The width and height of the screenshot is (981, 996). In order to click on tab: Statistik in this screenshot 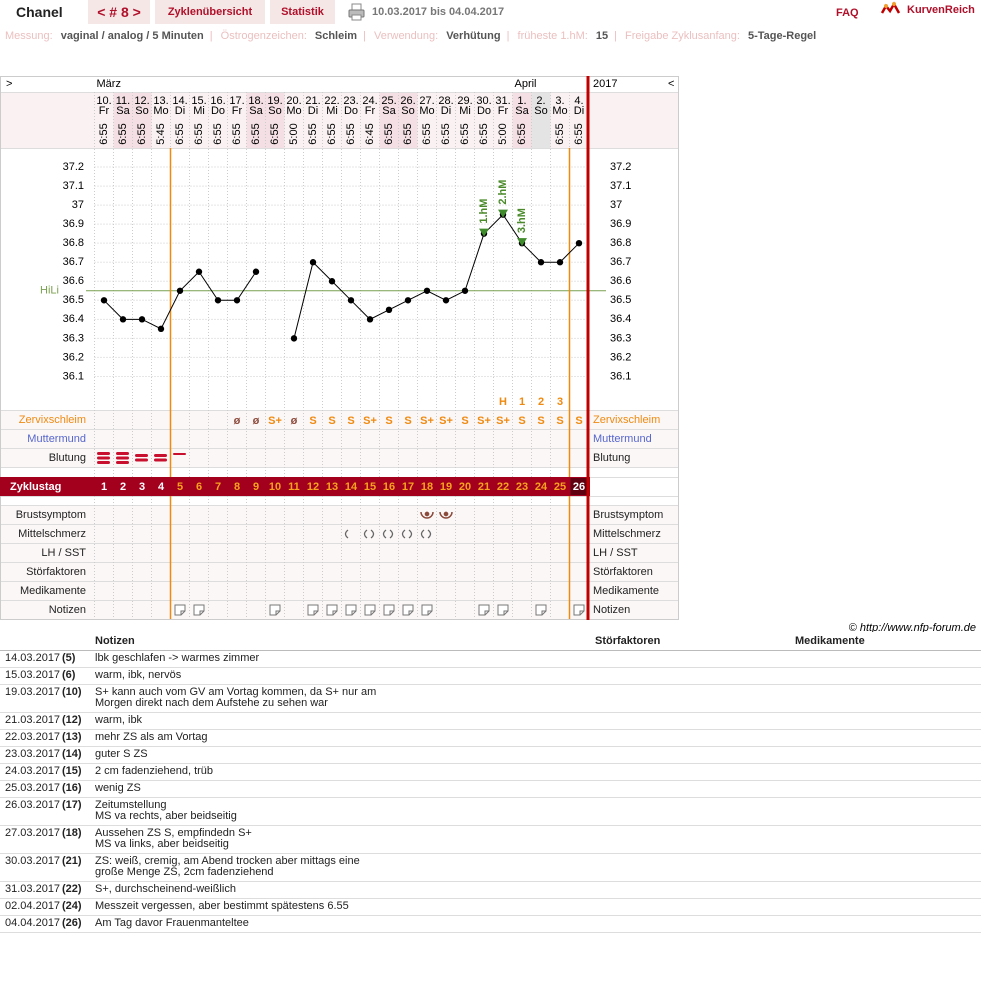, I will do `click(302, 12)`.